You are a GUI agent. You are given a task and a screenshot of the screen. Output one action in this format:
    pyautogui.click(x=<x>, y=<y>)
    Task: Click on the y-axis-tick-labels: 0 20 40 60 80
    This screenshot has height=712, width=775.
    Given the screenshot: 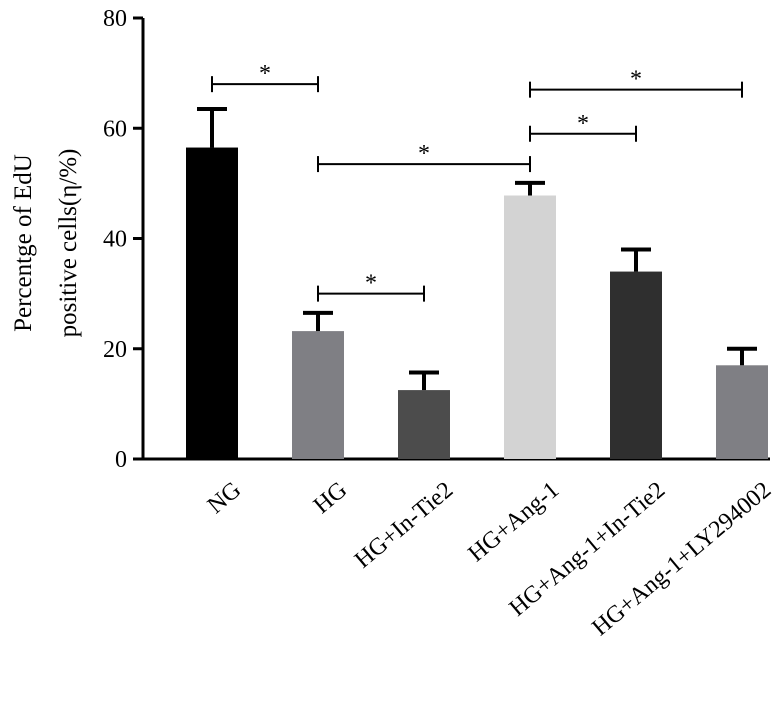 What is the action you would take?
    pyautogui.click(x=115, y=239)
    